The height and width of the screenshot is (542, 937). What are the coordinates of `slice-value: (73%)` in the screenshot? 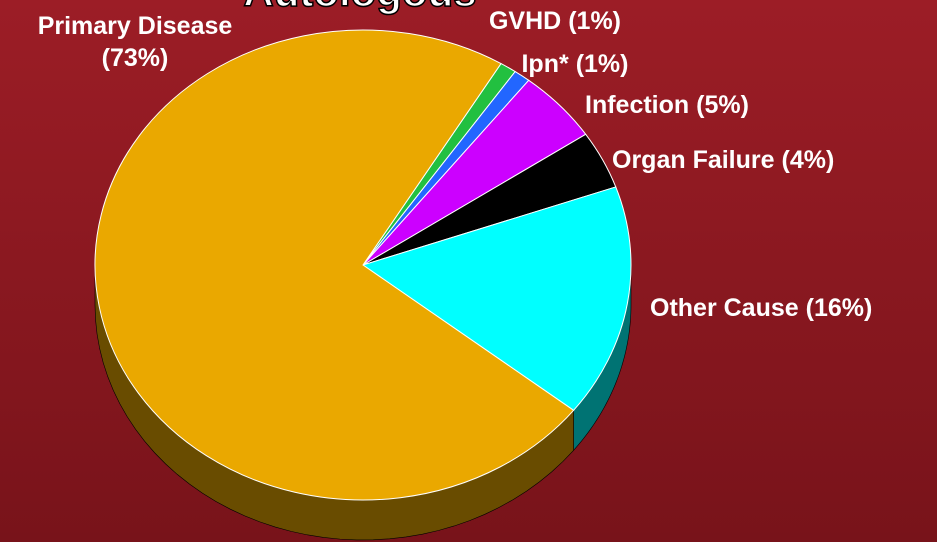 It's located at (135, 58).